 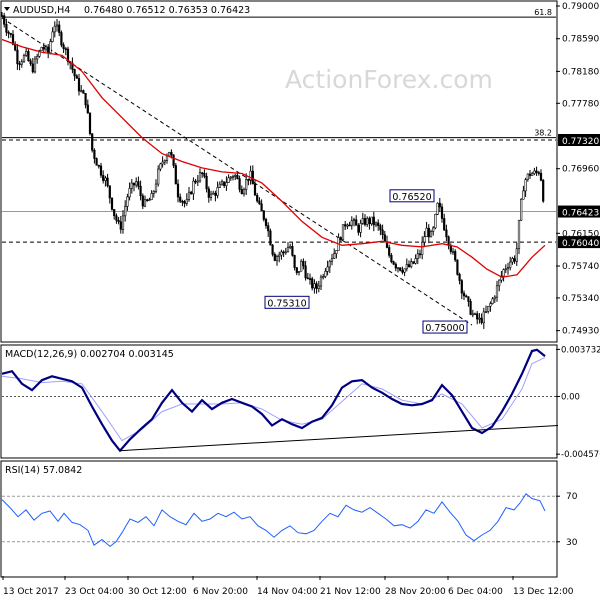 What do you see at coordinates (7, 9) in the screenshot?
I see `dropdown-triangle-icon` at bounding box center [7, 9].